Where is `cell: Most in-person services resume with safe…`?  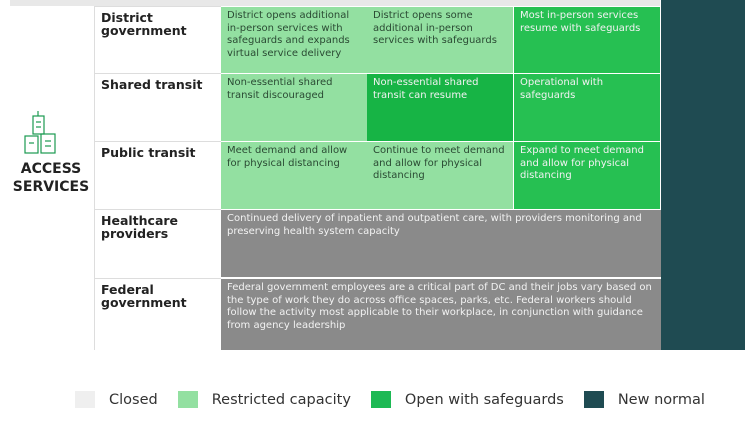
cell: Most in-person services resume with safe… is located at coordinates (587, 40).